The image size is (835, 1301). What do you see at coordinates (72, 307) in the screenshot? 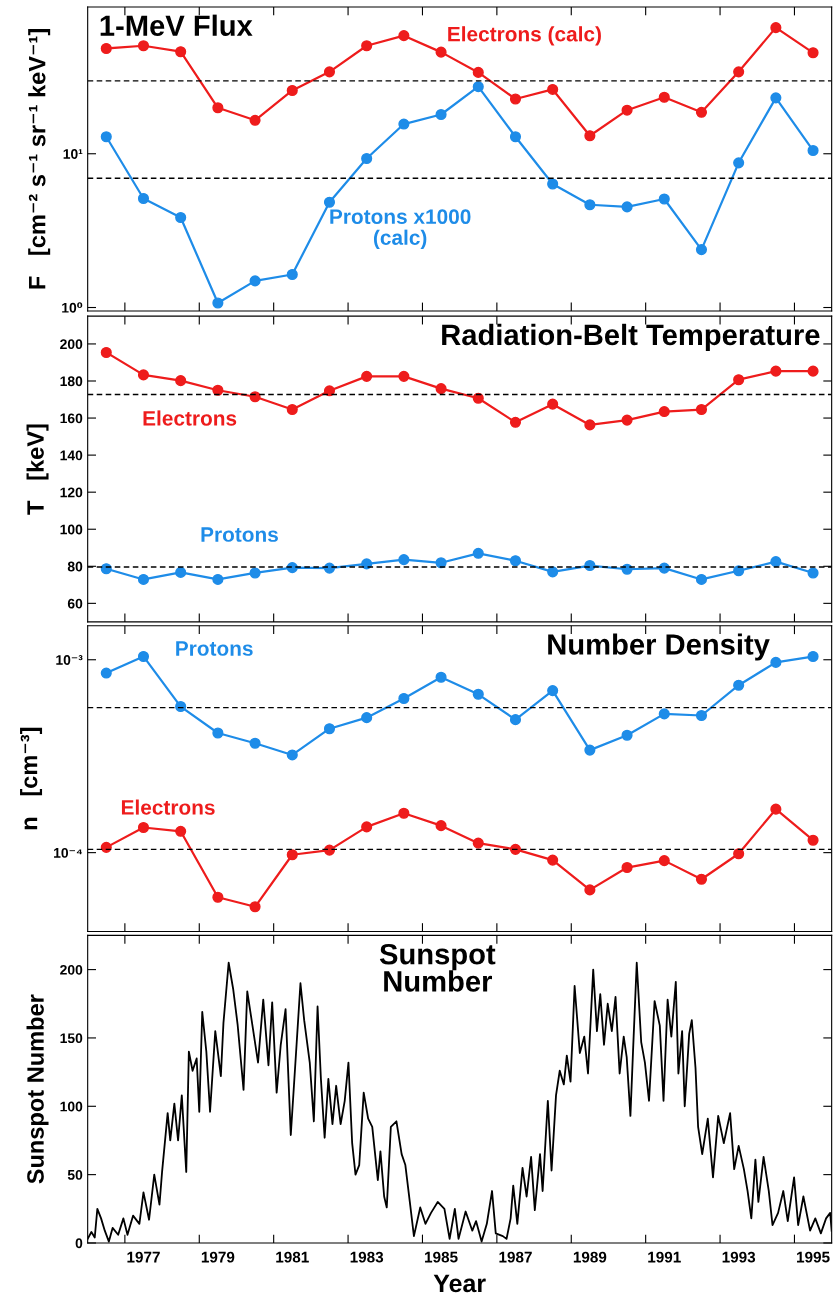
I see `y-tick-label: 10⁰` at bounding box center [72, 307].